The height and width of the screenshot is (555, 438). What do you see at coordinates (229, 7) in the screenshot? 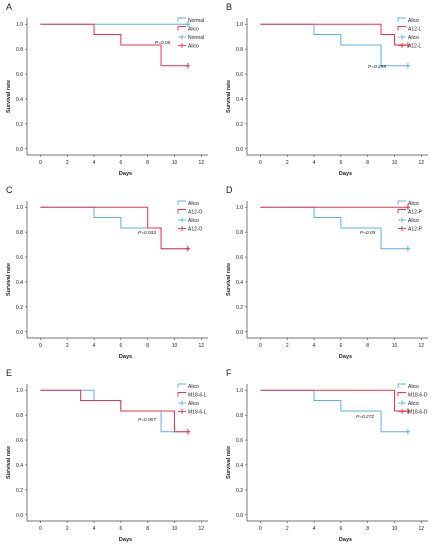
I see `panel-letter: B` at bounding box center [229, 7].